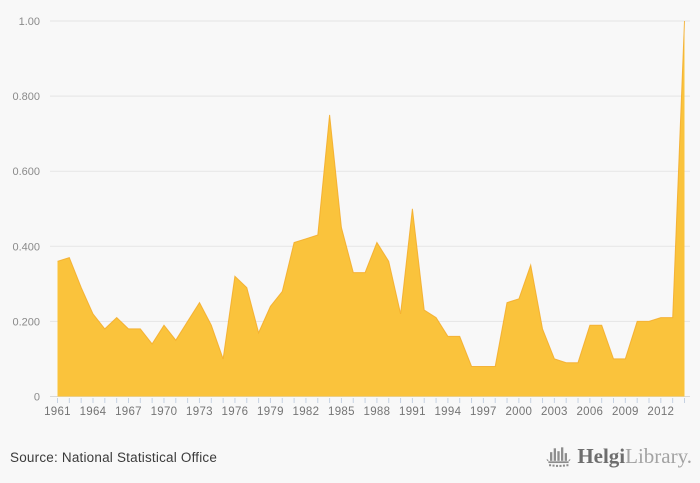 This screenshot has width=700, height=483. Describe the element at coordinates (660, 412) in the screenshot. I see `x-axis-label: 2012` at that location.